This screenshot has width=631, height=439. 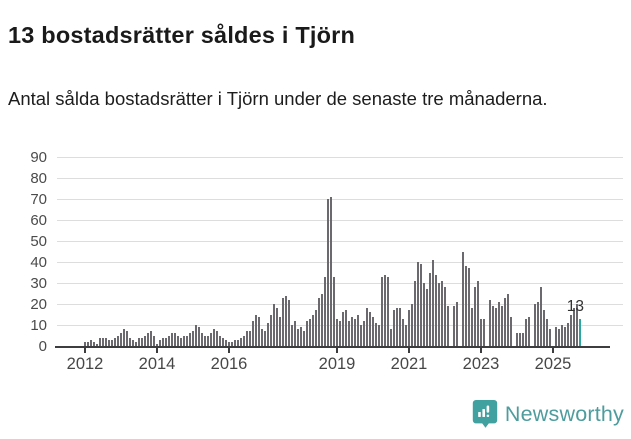 What do you see at coordinates (337, 350) in the screenshot?
I see `x-tick-2019` at bounding box center [337, 350].